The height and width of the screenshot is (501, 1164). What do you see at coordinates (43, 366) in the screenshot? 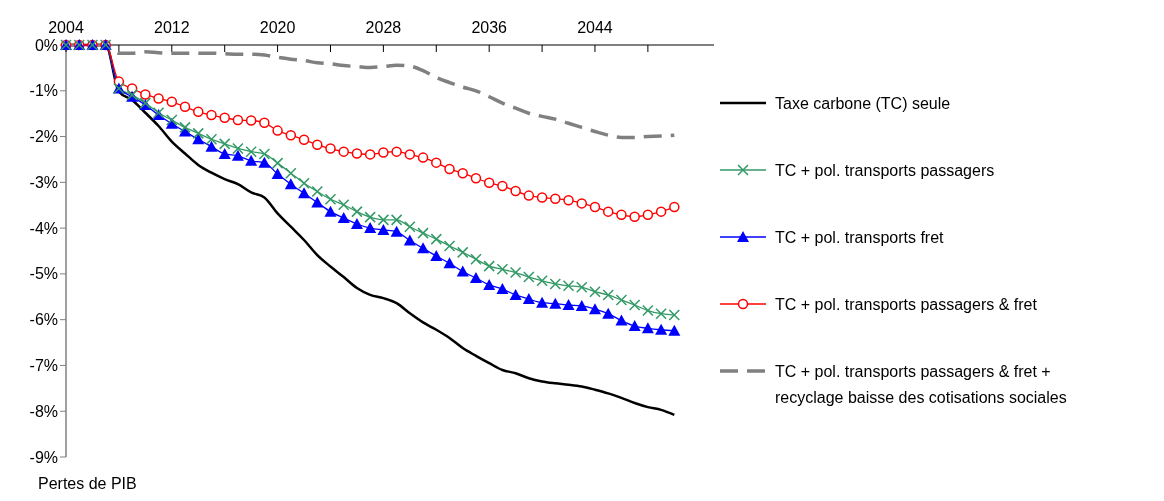
I see `y-tick-label: -7%` at bounding box center [43, 366].